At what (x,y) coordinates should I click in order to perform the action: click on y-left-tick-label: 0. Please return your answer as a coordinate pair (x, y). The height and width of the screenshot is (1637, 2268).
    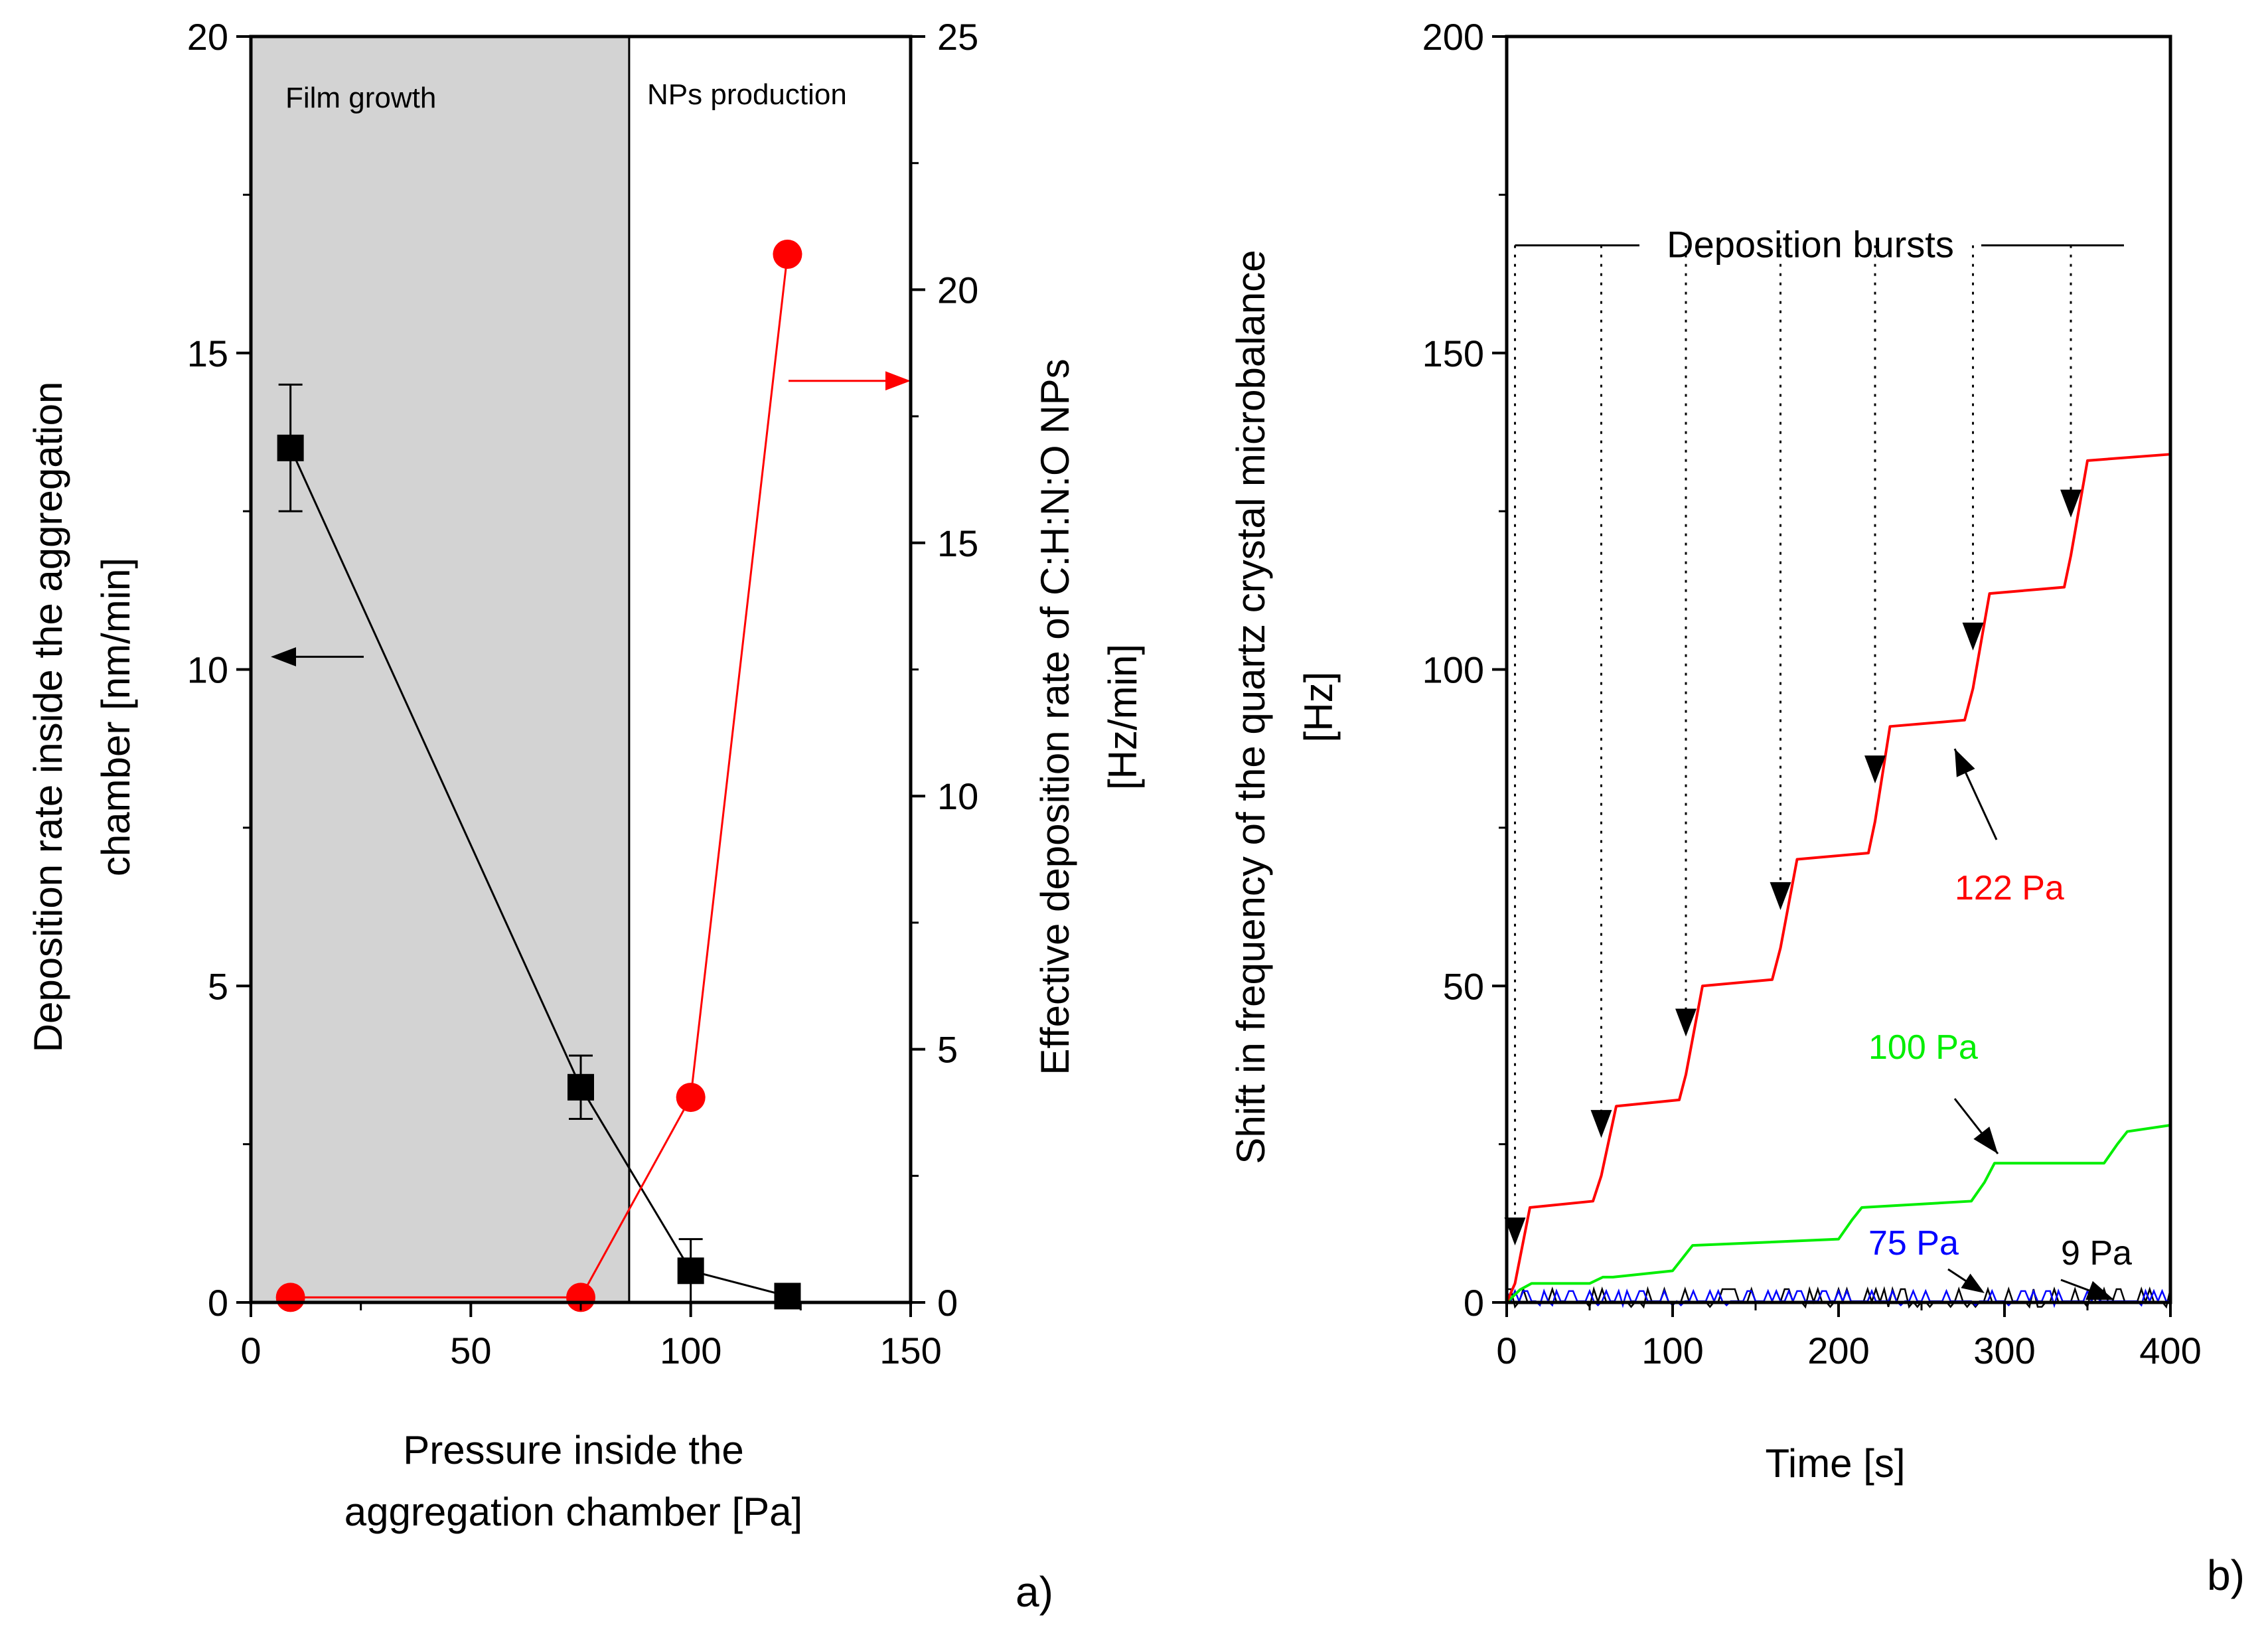
    Looking at the image, I should click on (218, 1303).